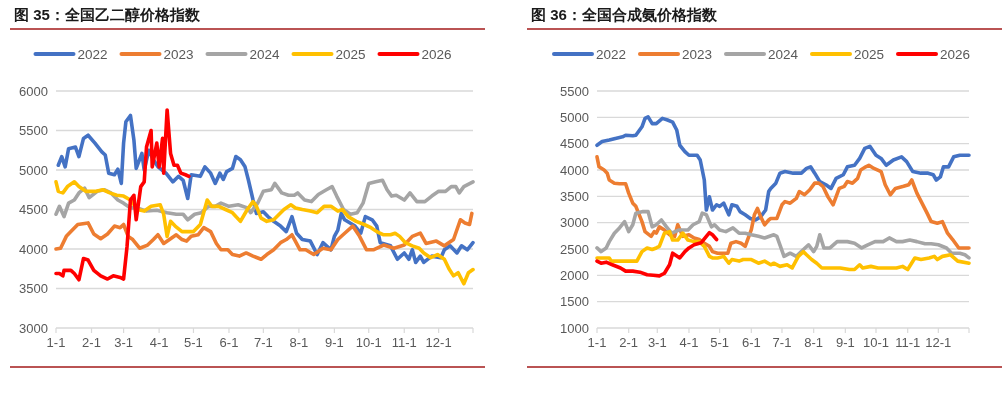  I want to click on y-tick-label: 1500, so click(574, 302).